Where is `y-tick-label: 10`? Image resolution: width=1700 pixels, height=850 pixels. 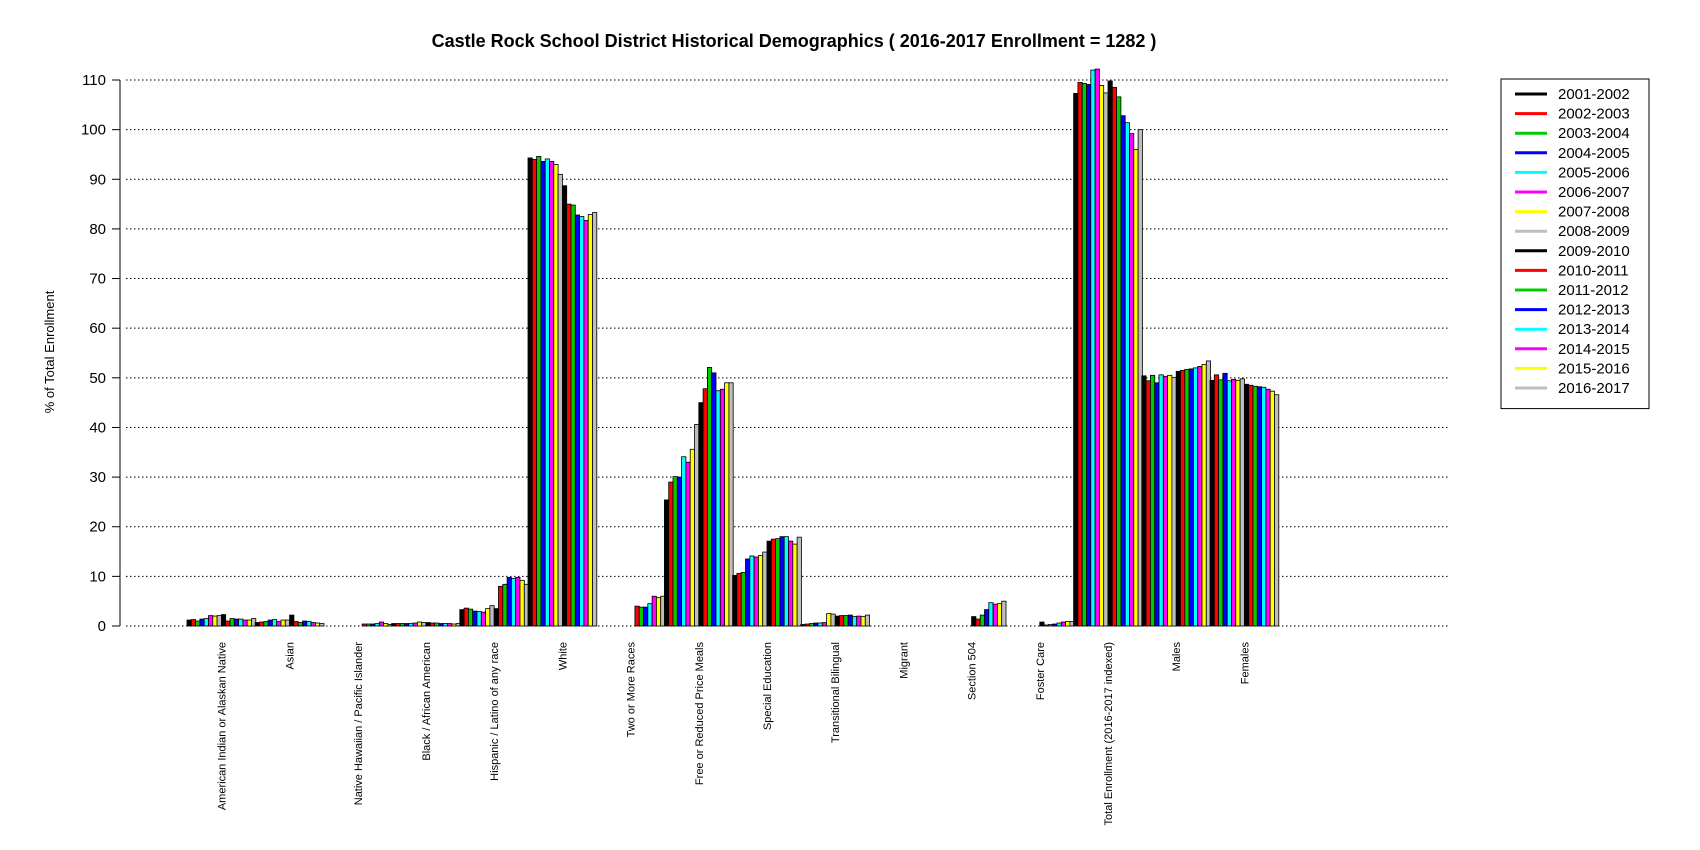
y-tick-label: 10 is located at coordinates (97, 576).